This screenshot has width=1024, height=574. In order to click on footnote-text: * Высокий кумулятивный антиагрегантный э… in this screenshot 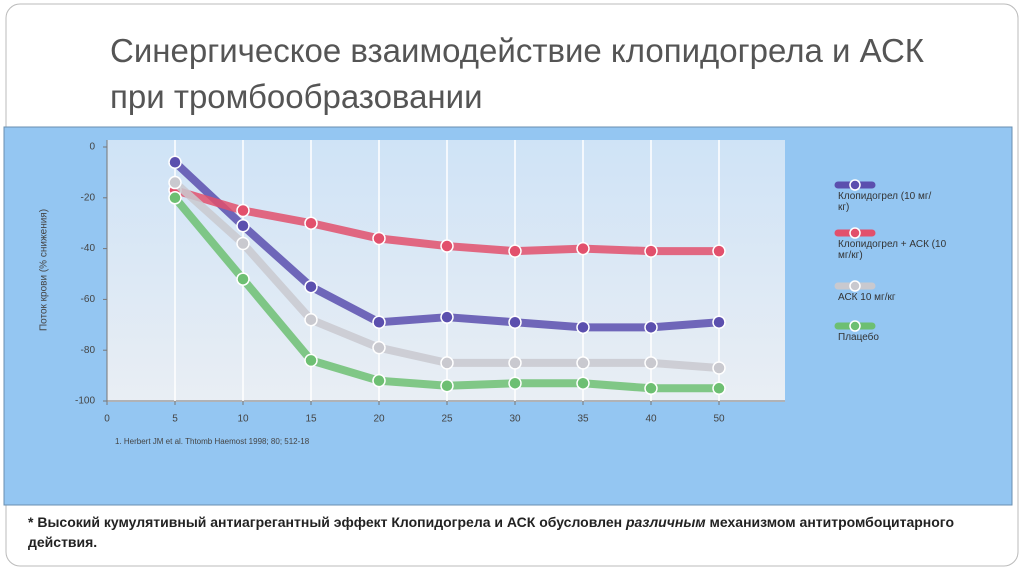, I will do `click(327, 522)`.